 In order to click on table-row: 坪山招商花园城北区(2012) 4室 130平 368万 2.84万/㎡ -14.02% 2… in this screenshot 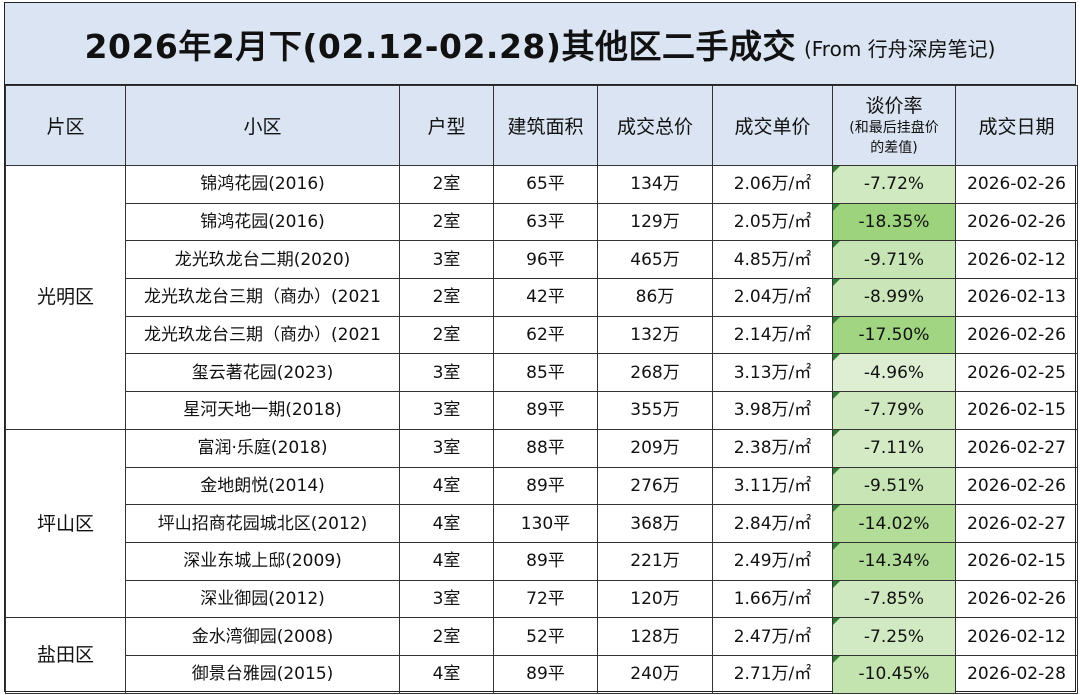, I will do `click(542, 523)`.